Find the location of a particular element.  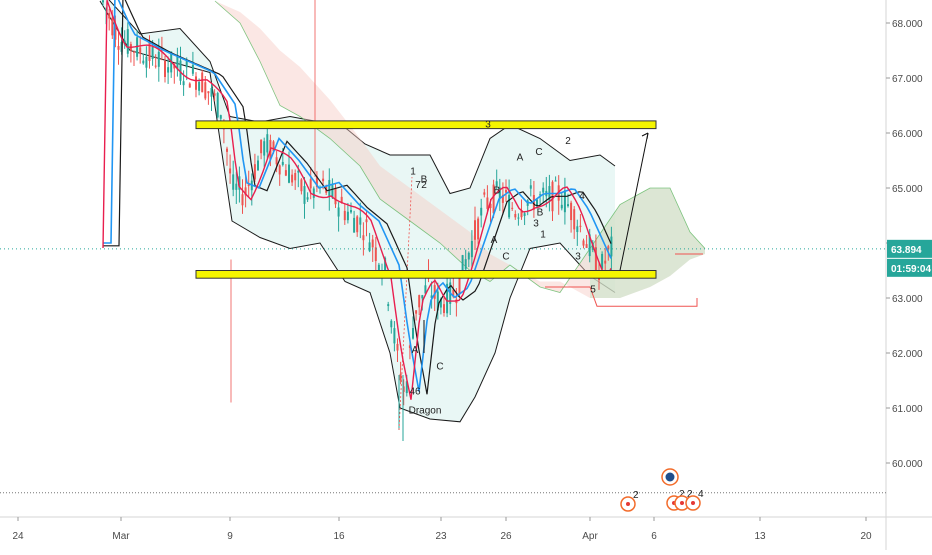

y-tick-label: 68.000 is located at coordinates (907, 24).